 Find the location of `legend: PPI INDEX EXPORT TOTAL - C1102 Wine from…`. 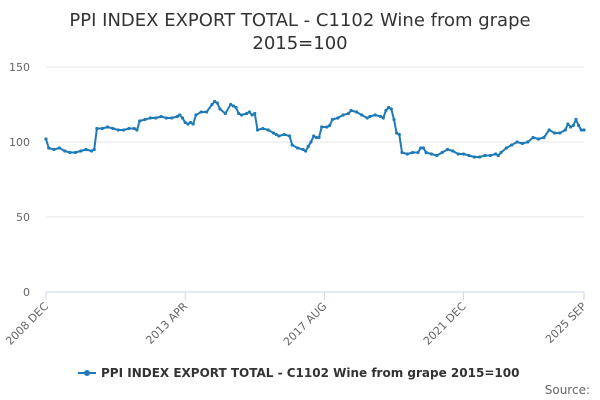

legend: PPI INDEX EXPORT TOTAL - C1102 Wine from… is located at coordinates (298, 373).